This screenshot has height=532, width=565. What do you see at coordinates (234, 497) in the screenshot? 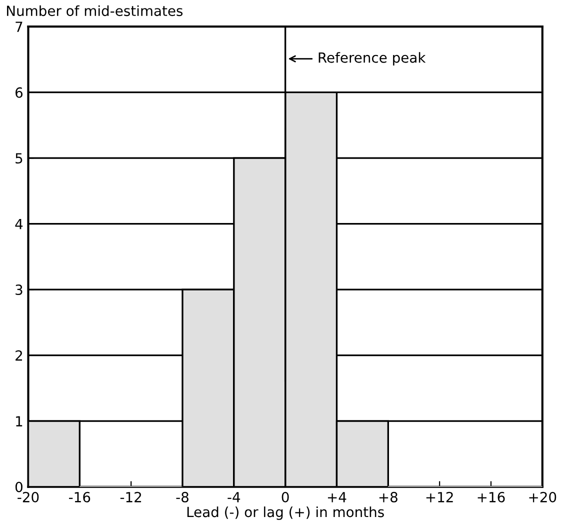
I see `x-tick-label: -4` at bounding box center [234, 497].